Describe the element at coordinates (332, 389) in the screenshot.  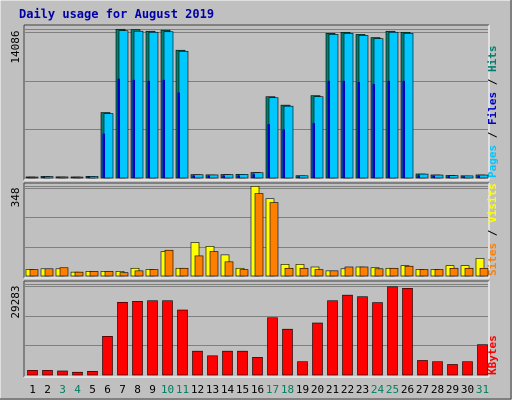
I see `x-tick-label: 21` at that location.